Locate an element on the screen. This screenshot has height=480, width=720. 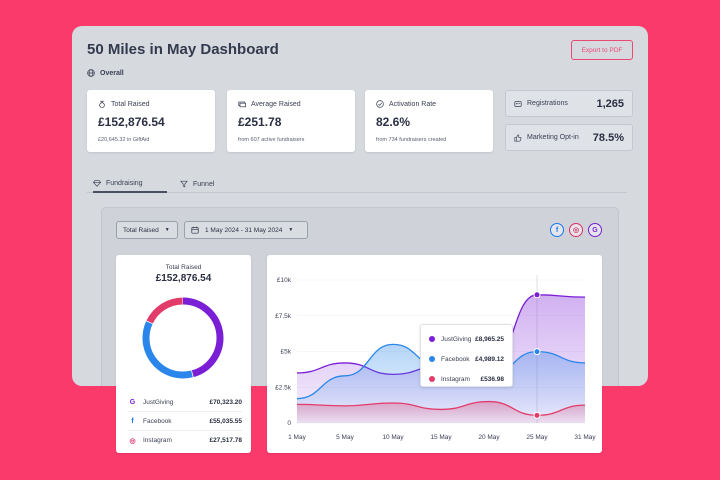
y-tick-label: £7.5k is located at coordinates (283, 316).